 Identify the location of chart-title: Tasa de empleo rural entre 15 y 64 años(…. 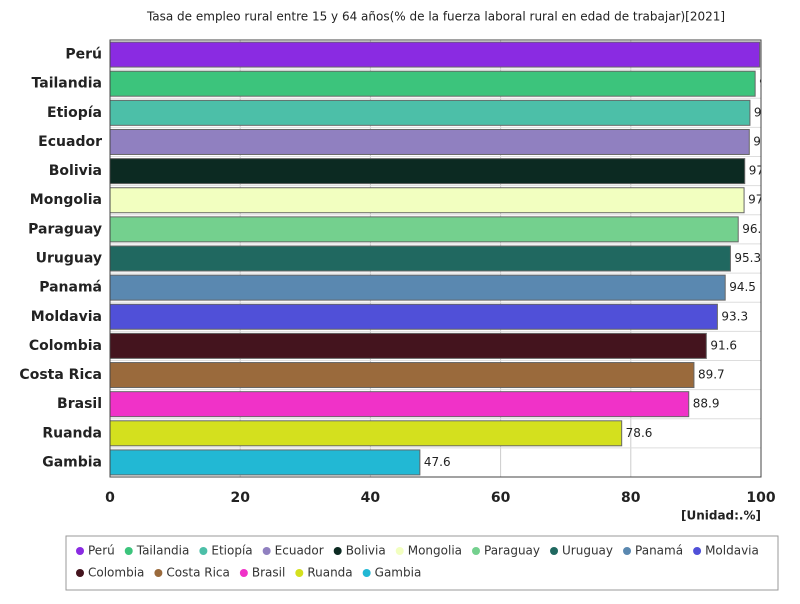
(435, 17).